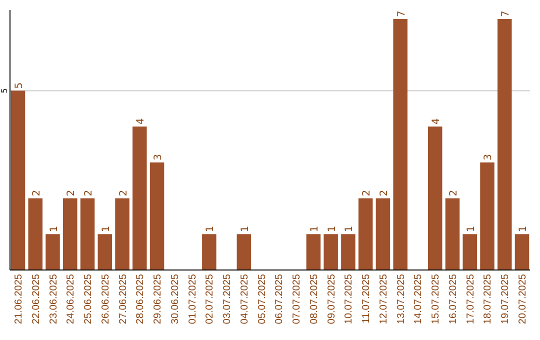 The width and height of the screenshot is (540, 340). What do you see at coordinates (332, 299) in the screenshot?
I see `x-tick-label: 09.07.2025` at bounding box center [332, 299].